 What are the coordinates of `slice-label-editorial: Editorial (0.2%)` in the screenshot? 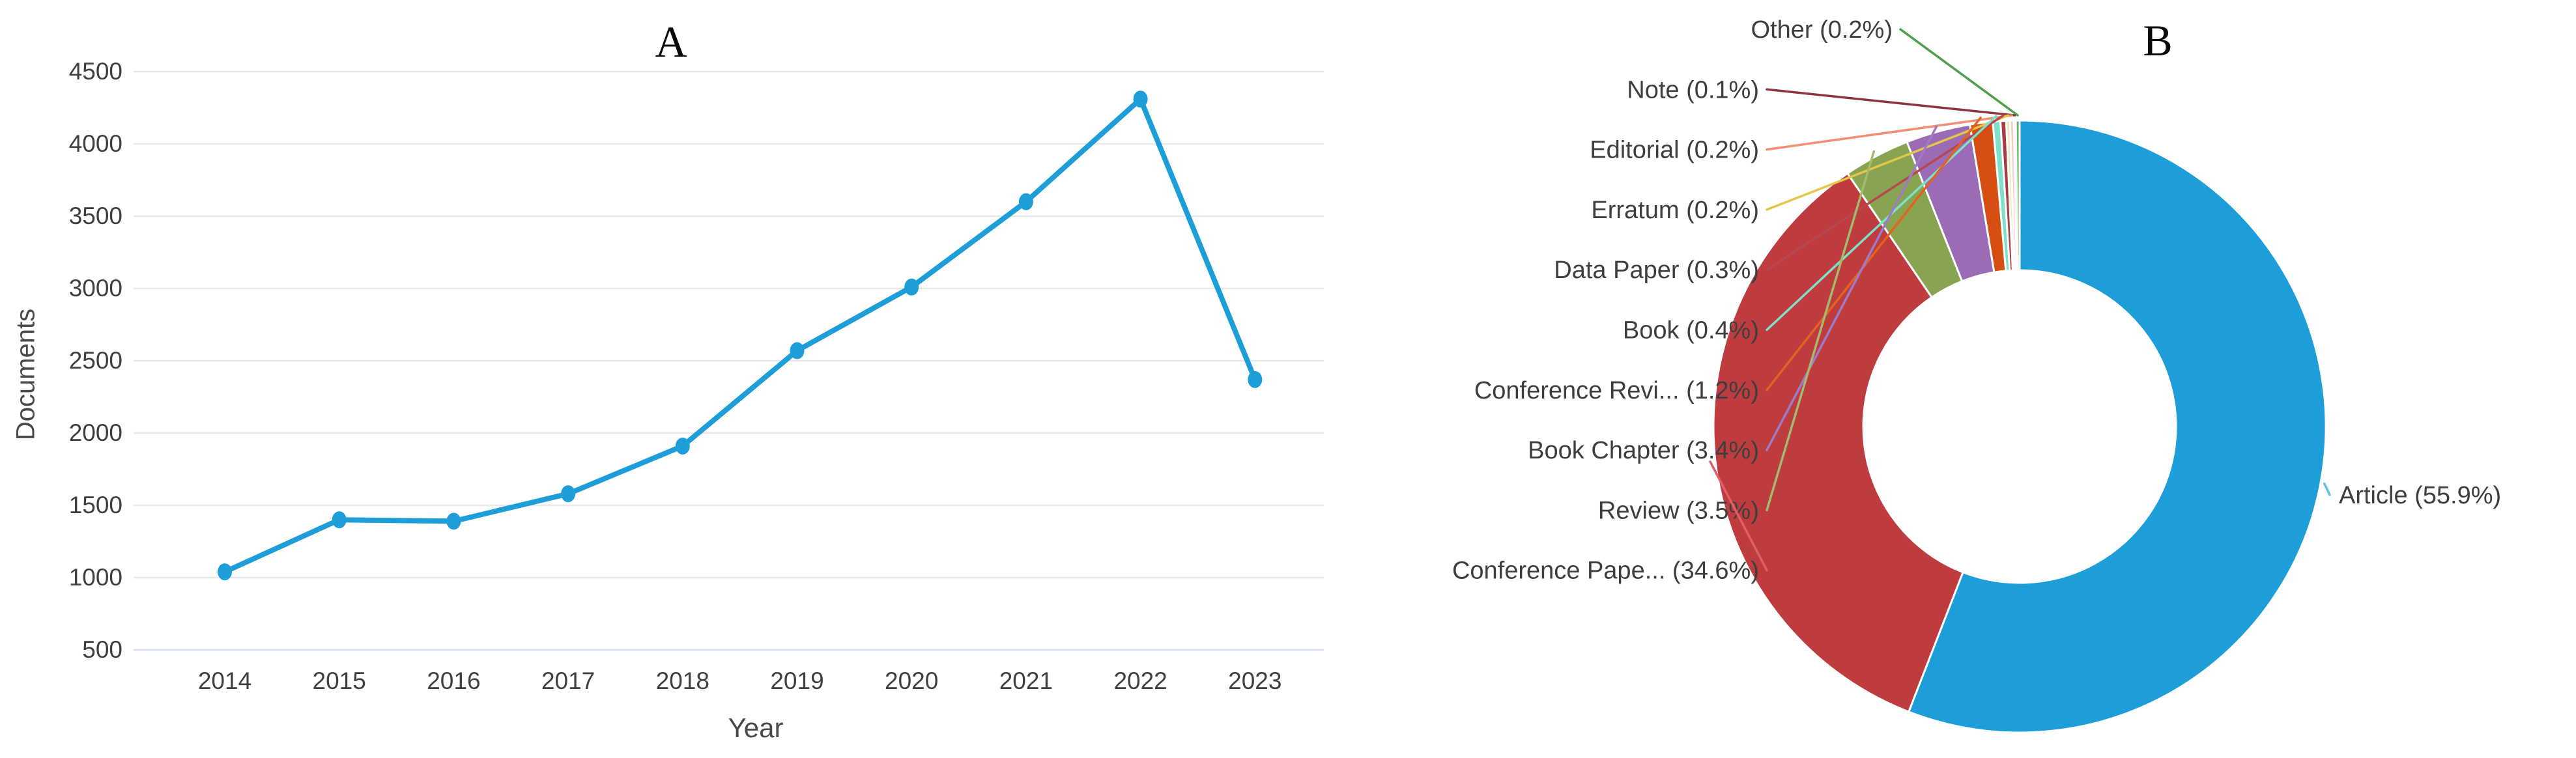 It's located at (1674, 150).